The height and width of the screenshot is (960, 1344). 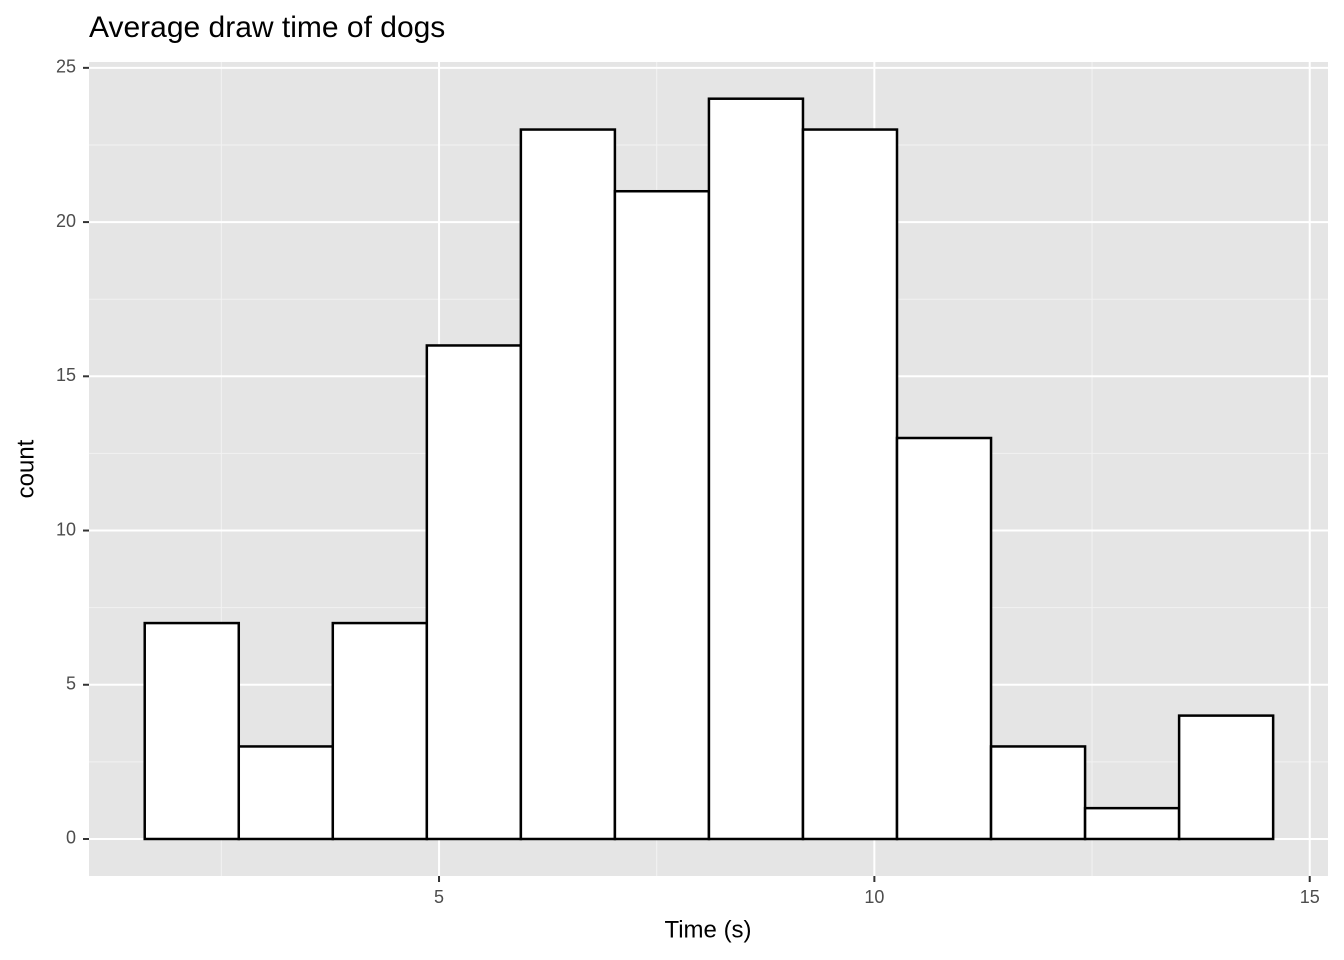 I want to click on y-tick-label: 15, so click(x=66, y=375).